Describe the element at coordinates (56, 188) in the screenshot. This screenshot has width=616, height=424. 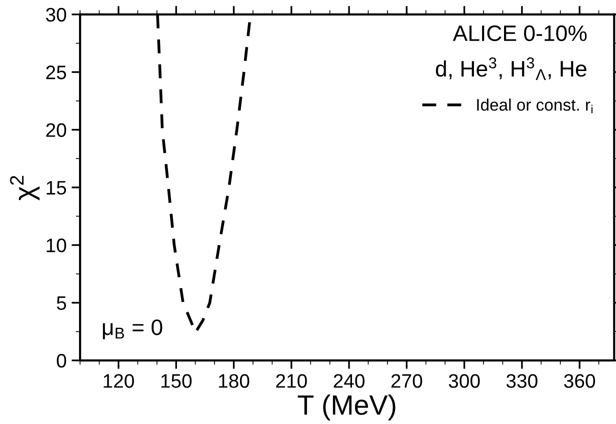
I see `y-tick-label: 15` at that location.